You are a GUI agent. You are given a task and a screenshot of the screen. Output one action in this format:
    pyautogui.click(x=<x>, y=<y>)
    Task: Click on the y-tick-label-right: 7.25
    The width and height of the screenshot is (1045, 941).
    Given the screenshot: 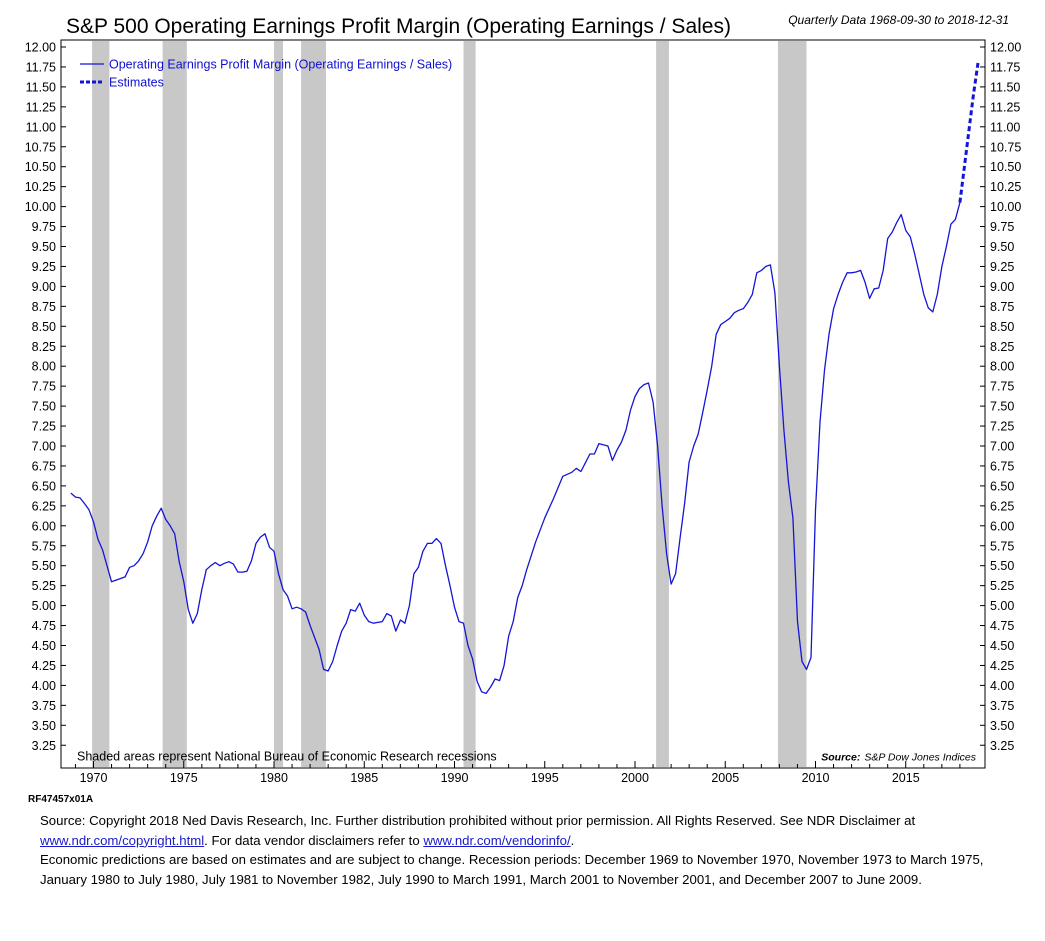 What is the action you would take?
    pyautogui.click(x=1002, y=427)
    